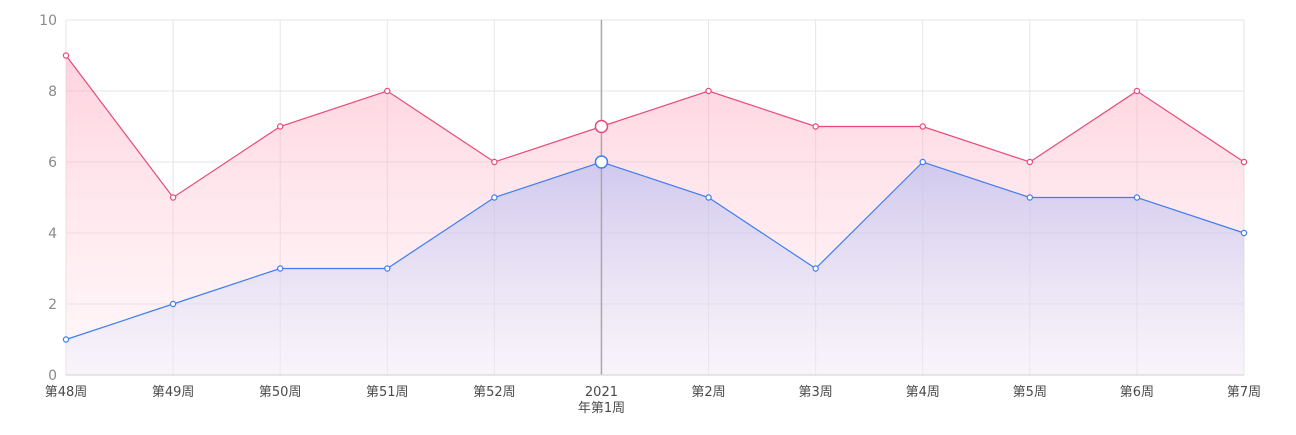 The height and width of the screenshot is (435, 1296). Describe the element at coordinates (52, 234) in the screenshot. I see `y-tick-label: 4` at that location.